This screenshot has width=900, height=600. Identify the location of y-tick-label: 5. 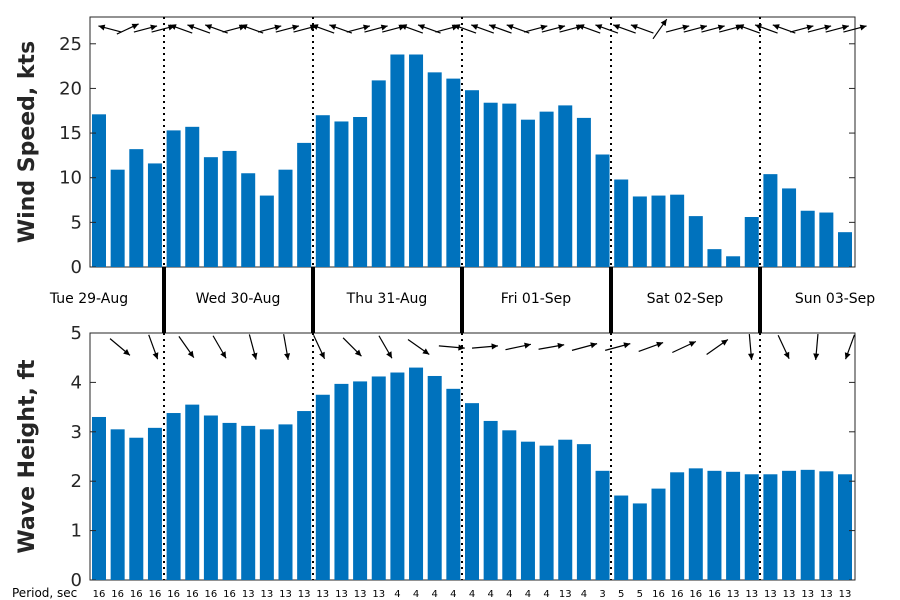
(76, 333).